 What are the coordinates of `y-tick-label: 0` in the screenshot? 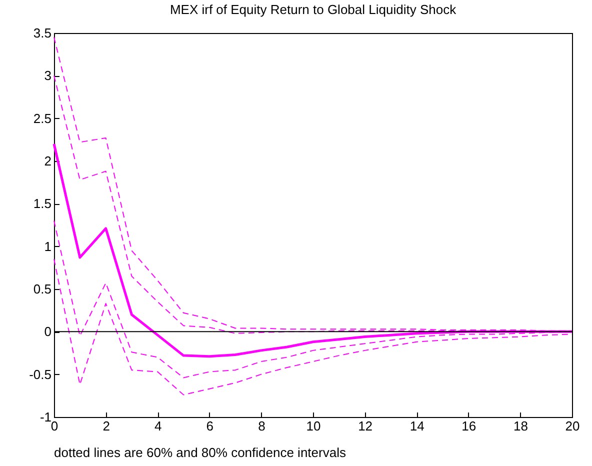 It's located at (48, 332).